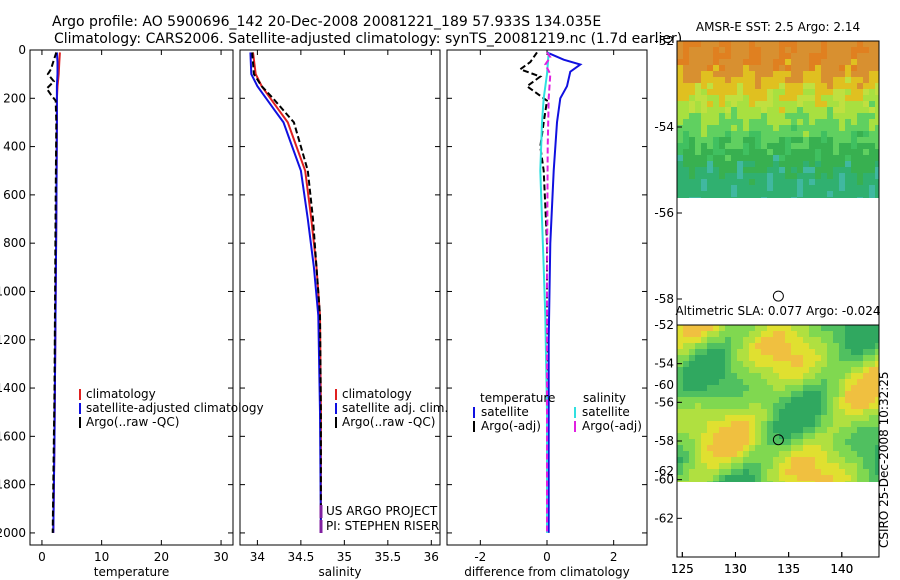 This screenshot has width=900, height=580. I want to click on y-tick-label: 0, so click(22, 50).